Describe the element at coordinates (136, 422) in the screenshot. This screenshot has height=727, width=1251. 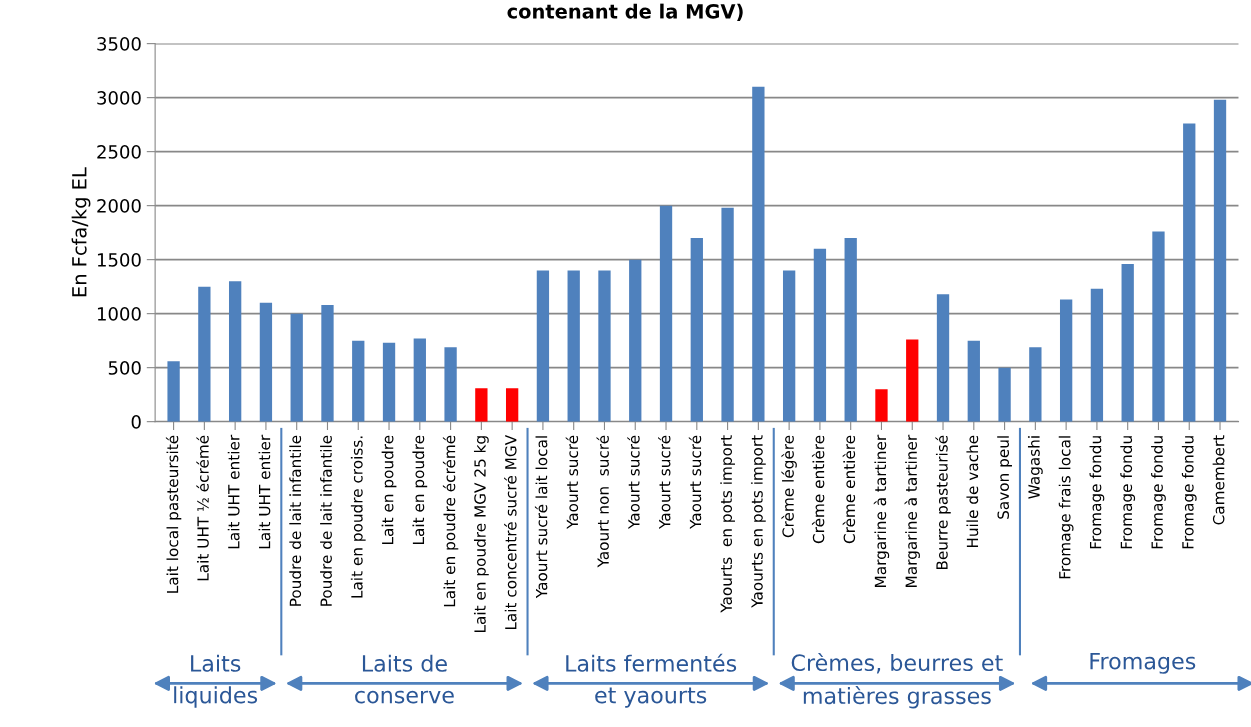
I see `y-tick-label: 0` at that location.